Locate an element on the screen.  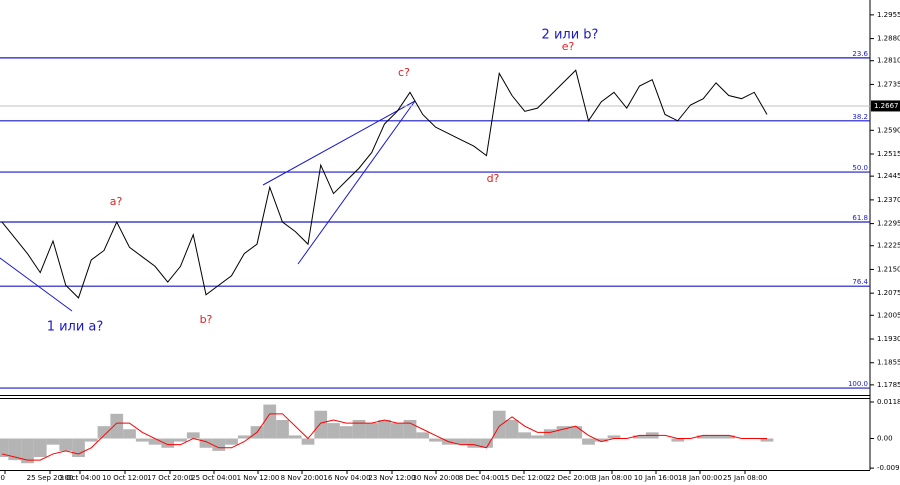
channel-line is located at coordinates (356, 182).